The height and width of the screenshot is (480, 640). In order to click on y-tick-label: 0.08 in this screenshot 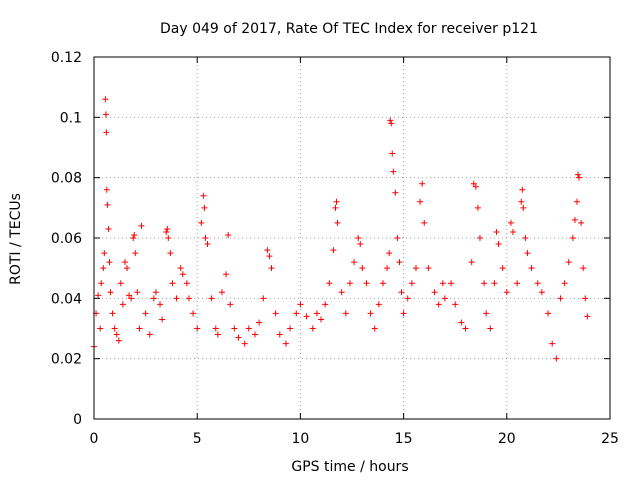, I will do `click(66, 179)`.